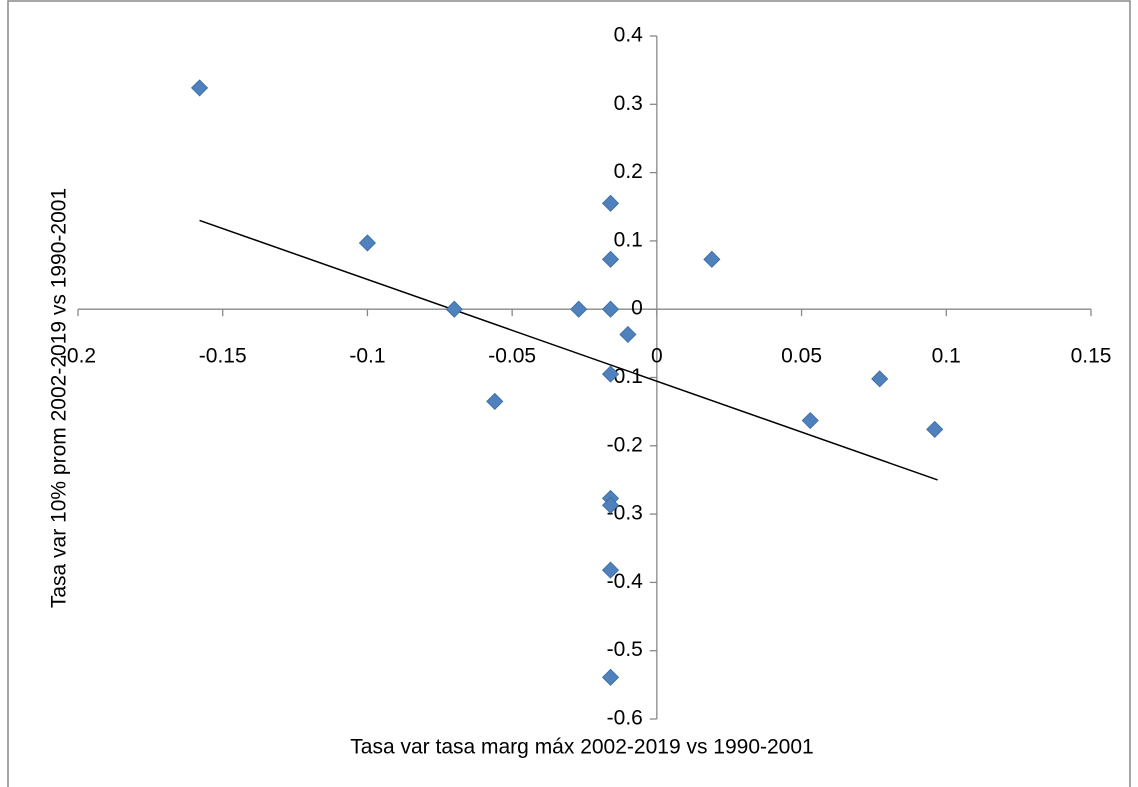 This screenshot has width=1138, height=787. What do you see at coordinates (946, 356) in the screenshot?
I see `x-tick-label: 0.1` at bounding box center [946, 356].